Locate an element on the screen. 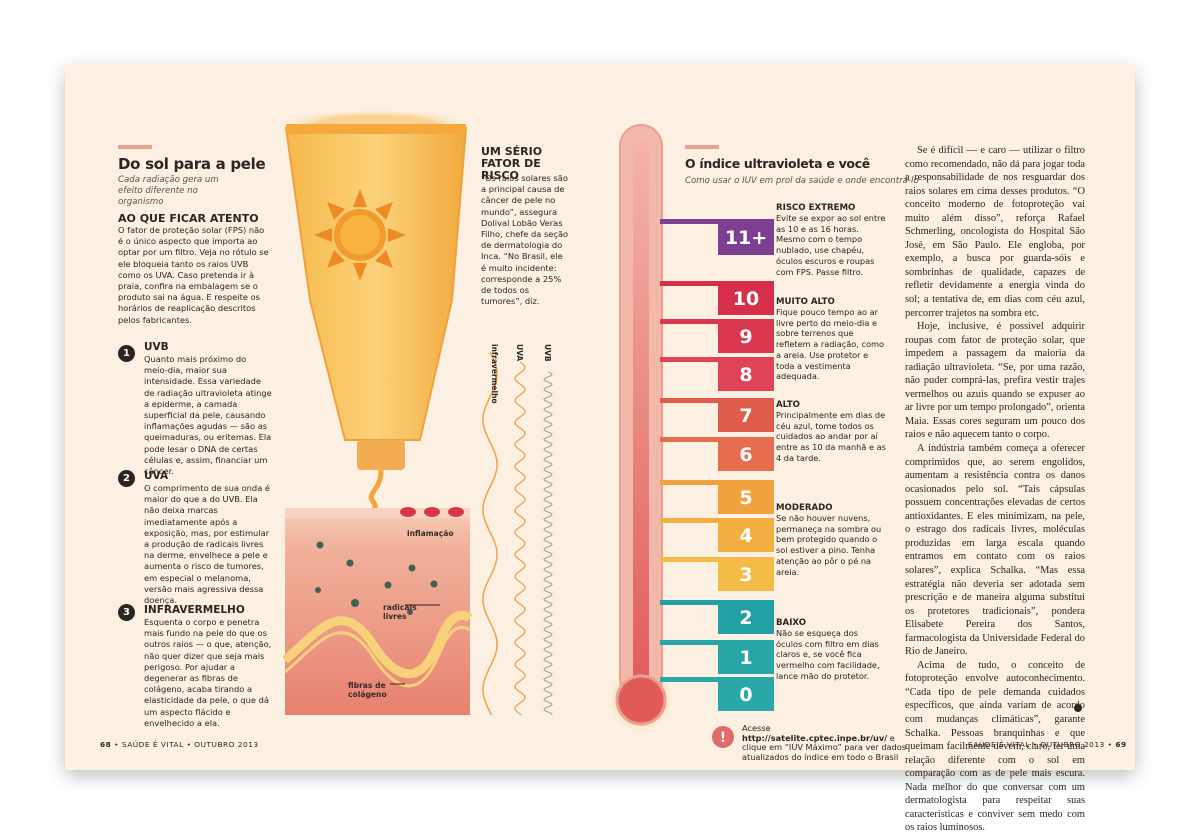 The image size is (1200, 835). label-uvb: UVB is located at coordinates (547, 353).